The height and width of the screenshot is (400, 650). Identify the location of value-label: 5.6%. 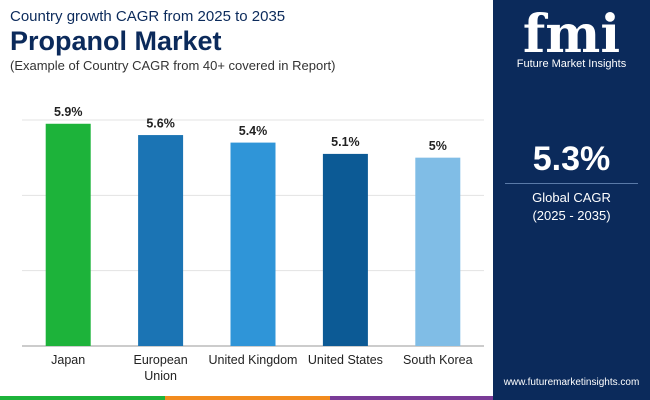
(160, 123).